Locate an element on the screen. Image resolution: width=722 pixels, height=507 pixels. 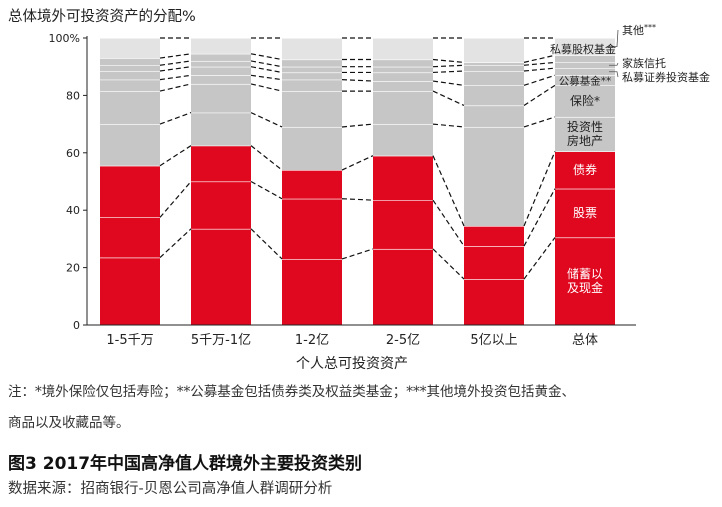
y-tick-label: 60 is located at coordinates (73, 153).